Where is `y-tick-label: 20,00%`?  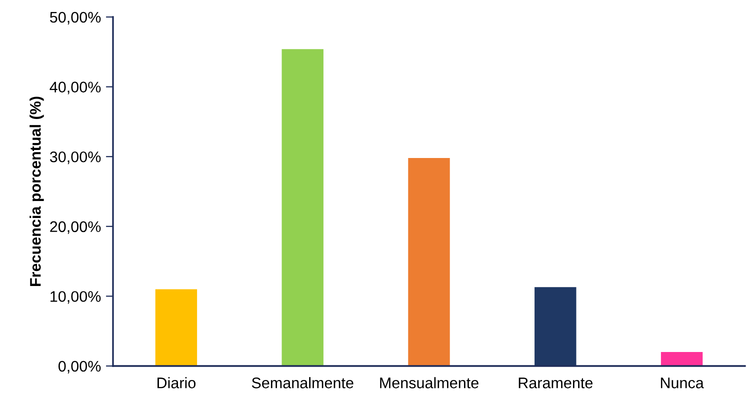 y-tick-label: 20,00% is located at coordinates (75, 227).